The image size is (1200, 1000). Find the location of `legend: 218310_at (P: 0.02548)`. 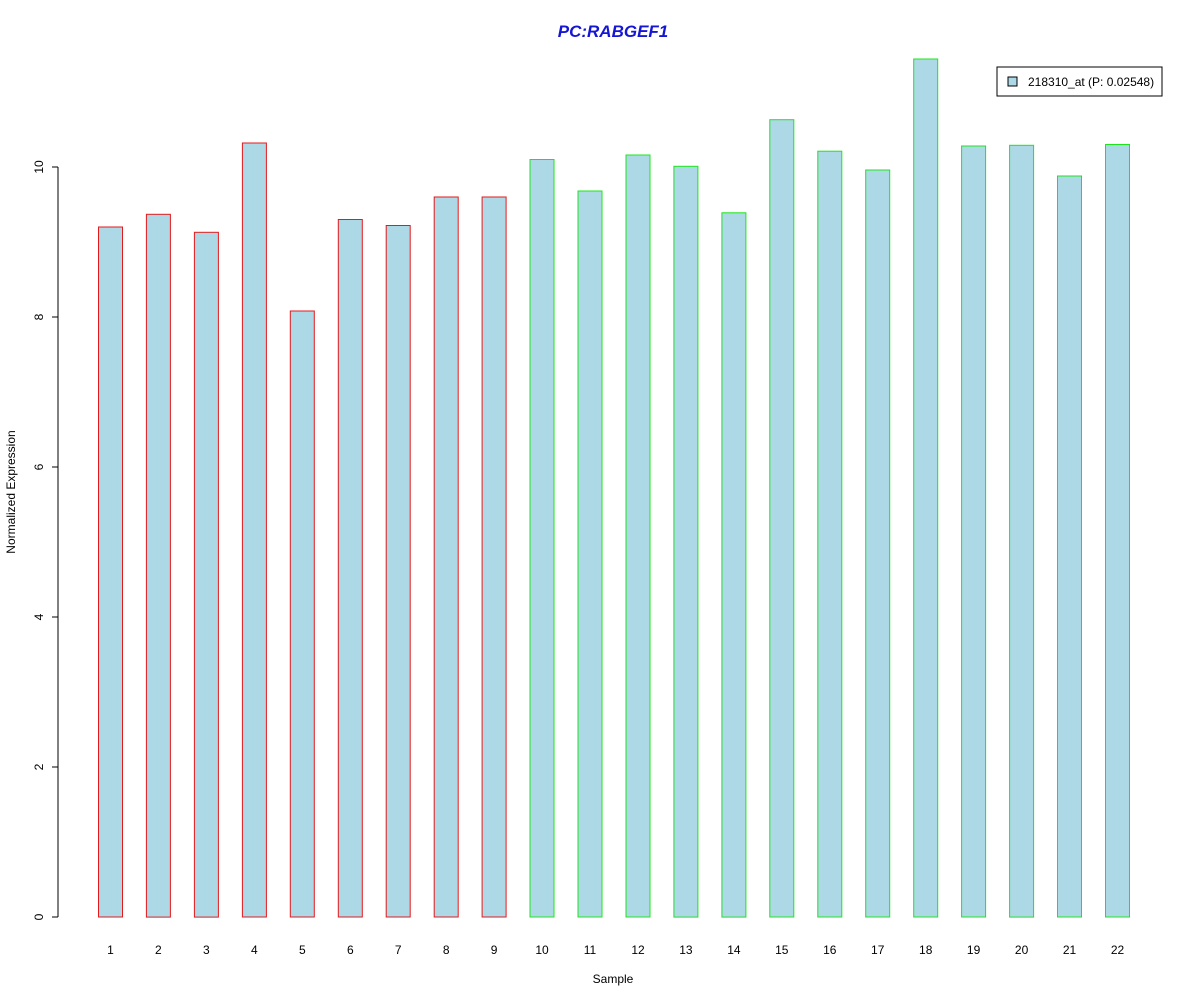

legend: 218310_at (P: 0.02548) is located at coordinates (1079, 81).